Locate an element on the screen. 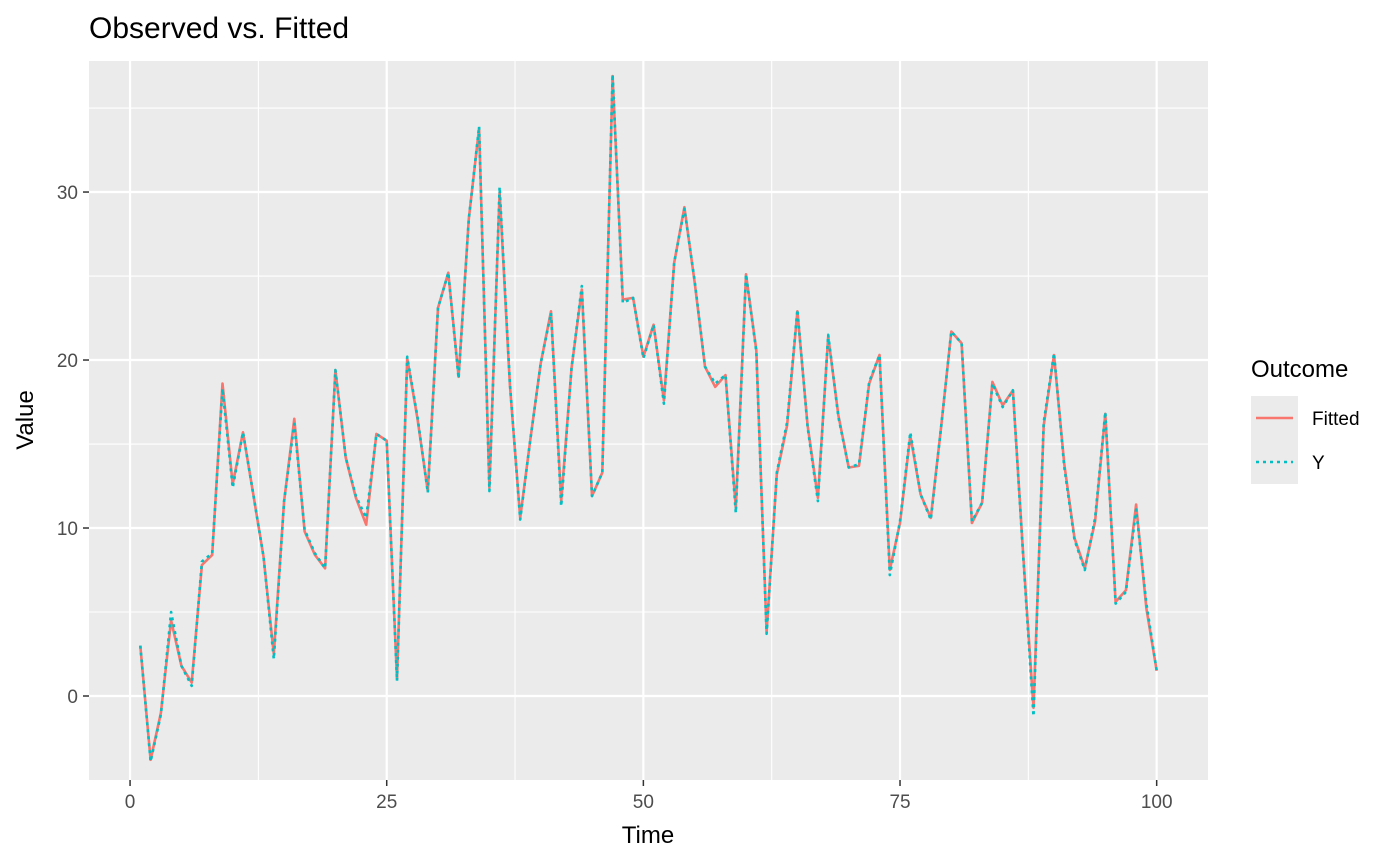 Image resolution: width=1400 pixels, height=865 pixels. x-axis-title: Time is located at coordinates (648, 835).